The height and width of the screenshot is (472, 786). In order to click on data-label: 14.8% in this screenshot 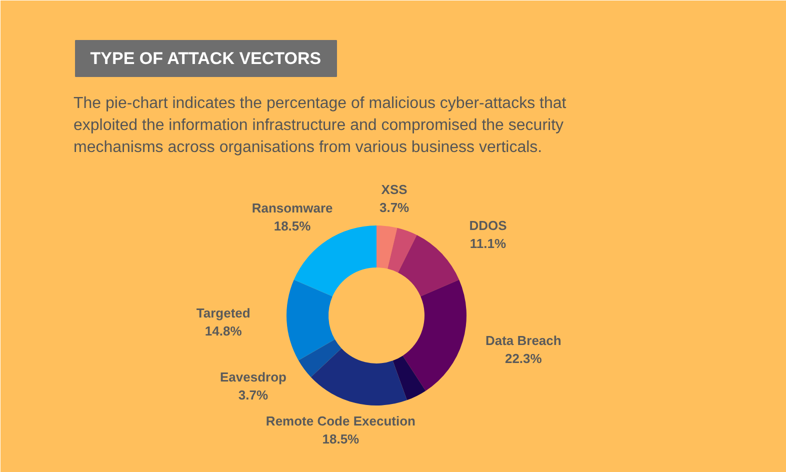, I will do `click(223, 331)`.